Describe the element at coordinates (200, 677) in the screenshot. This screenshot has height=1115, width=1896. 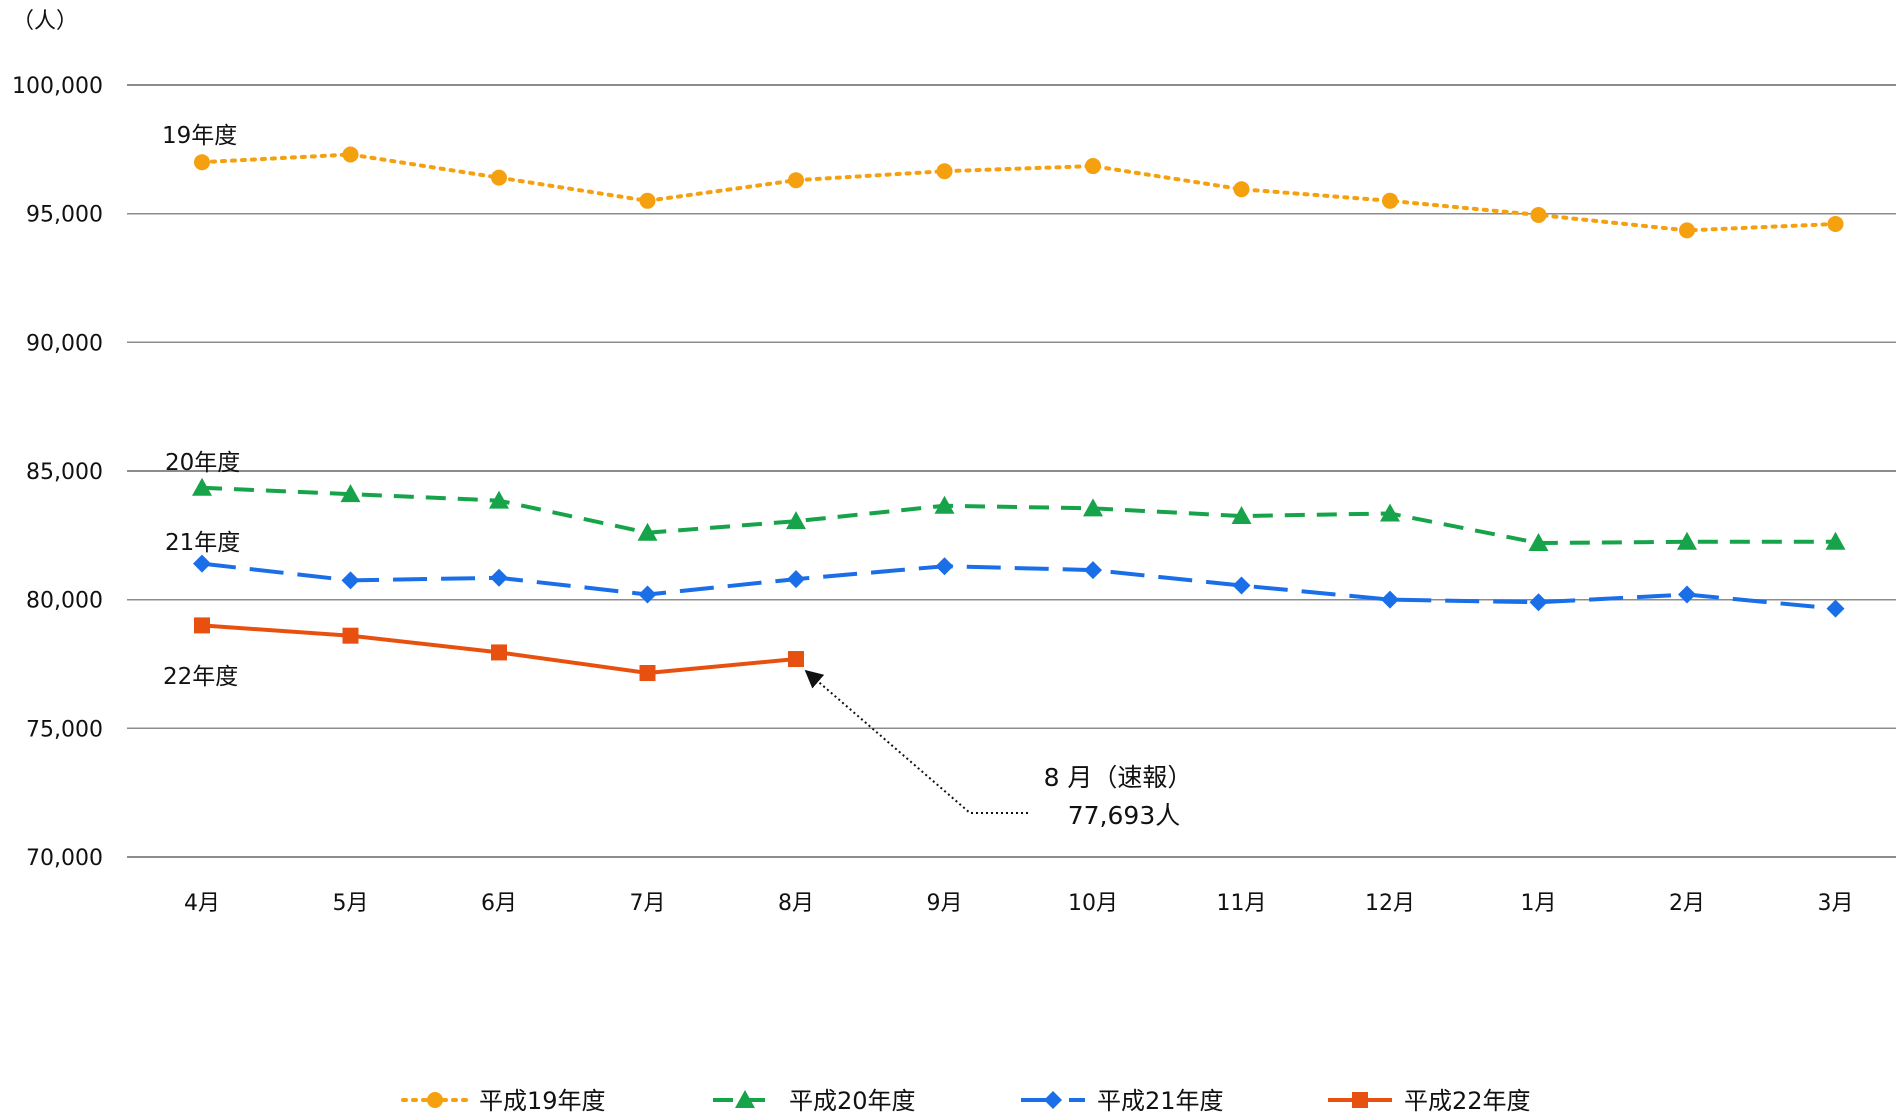
I see `series-label: 22年度` at that location.